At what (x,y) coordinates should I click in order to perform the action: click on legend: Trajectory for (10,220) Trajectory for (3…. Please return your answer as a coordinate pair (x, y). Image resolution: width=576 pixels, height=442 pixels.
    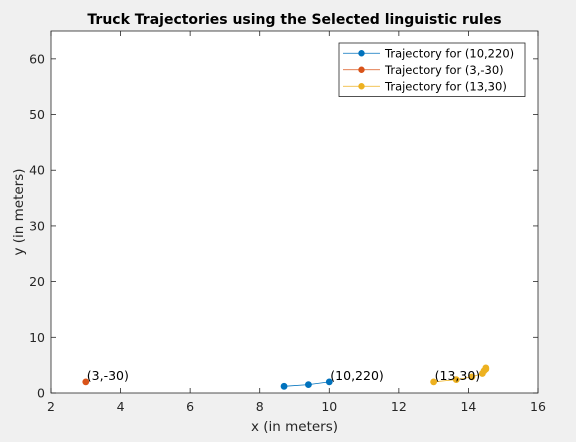
    Looking at the image, I should click on (432, 69).